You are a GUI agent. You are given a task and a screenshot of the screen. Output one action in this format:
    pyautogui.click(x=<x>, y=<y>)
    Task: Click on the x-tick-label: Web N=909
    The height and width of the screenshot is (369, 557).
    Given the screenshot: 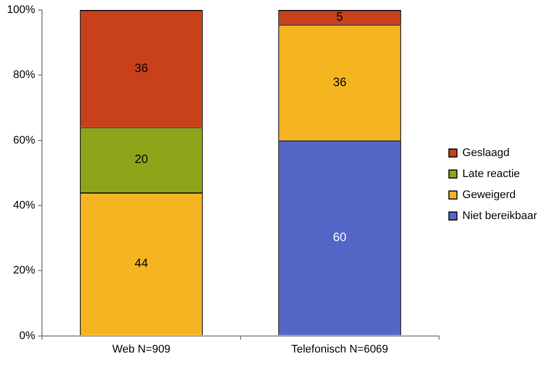 What is the action you would take?
    pyautogui.click(x=141, y=349)
    